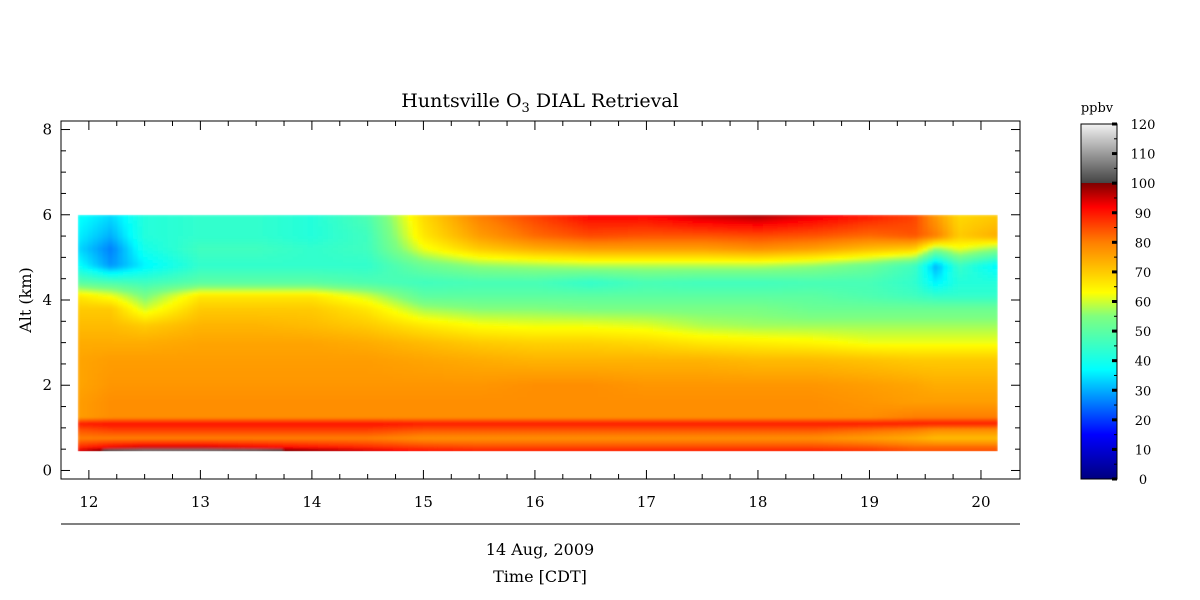 The height and width of the screenshot is (600, 1200). I want to click on chart-title-subscript: 3, so click(526, 108).